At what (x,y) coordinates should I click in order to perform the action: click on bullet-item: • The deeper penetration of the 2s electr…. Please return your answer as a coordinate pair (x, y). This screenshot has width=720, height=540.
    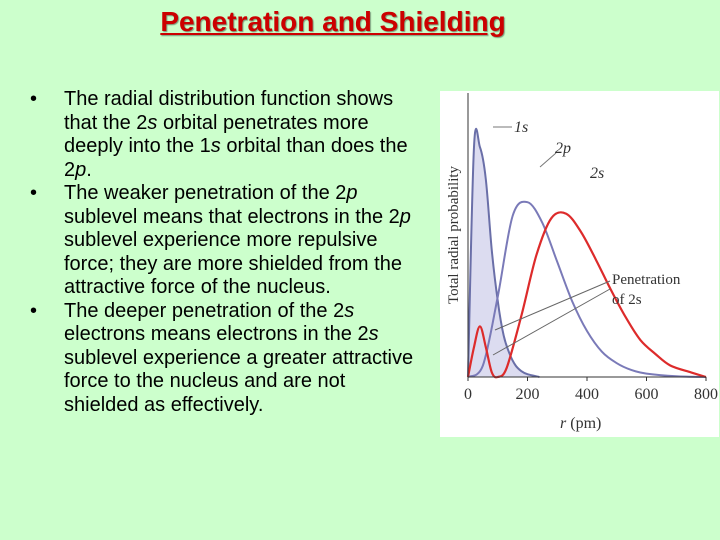
    Looking at the image, I should click on (227, 359).